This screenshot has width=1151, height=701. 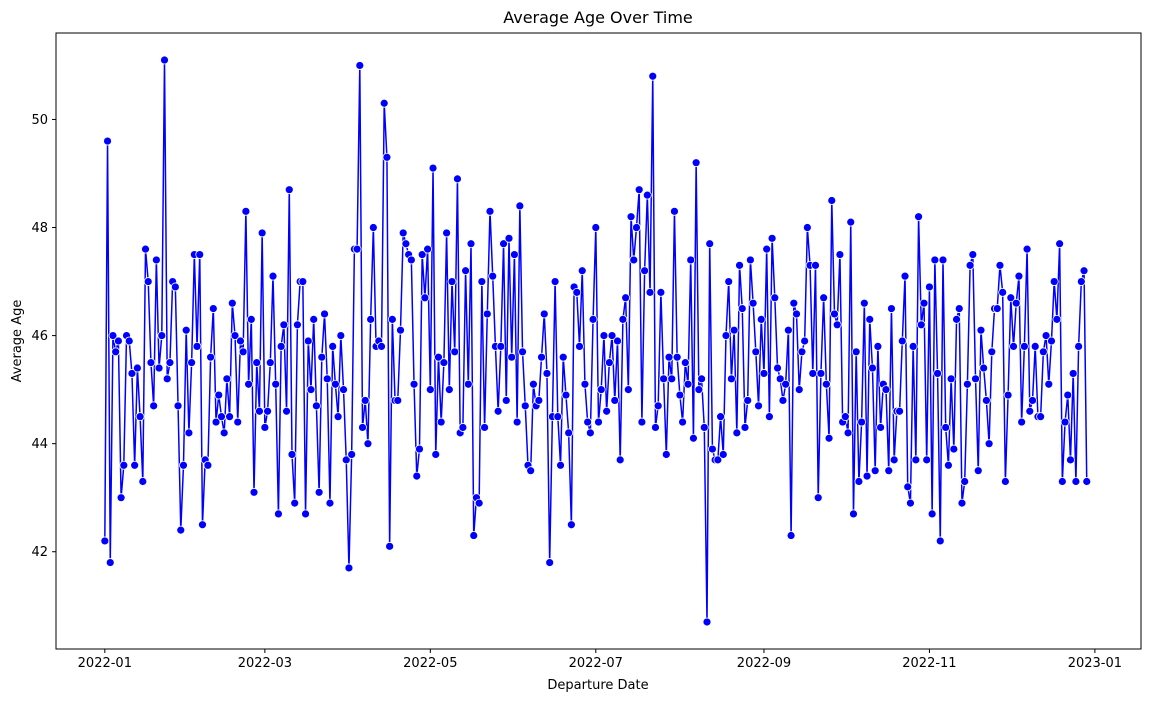 What do you see at coordinates (596, 663) in the screenshot?
I see `x-tick-label: 2022-07` at bounding box center [596, 663].